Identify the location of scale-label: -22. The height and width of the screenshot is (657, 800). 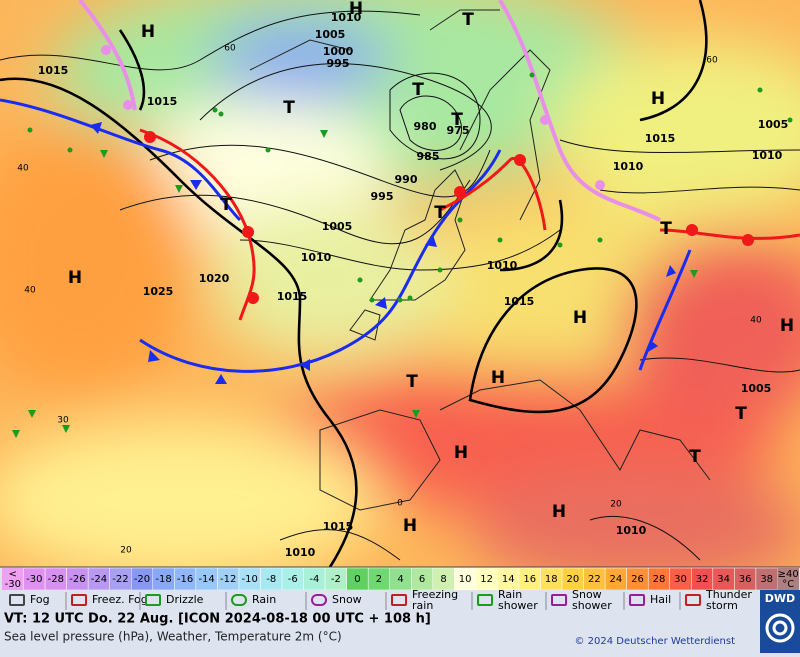
(120, 579).